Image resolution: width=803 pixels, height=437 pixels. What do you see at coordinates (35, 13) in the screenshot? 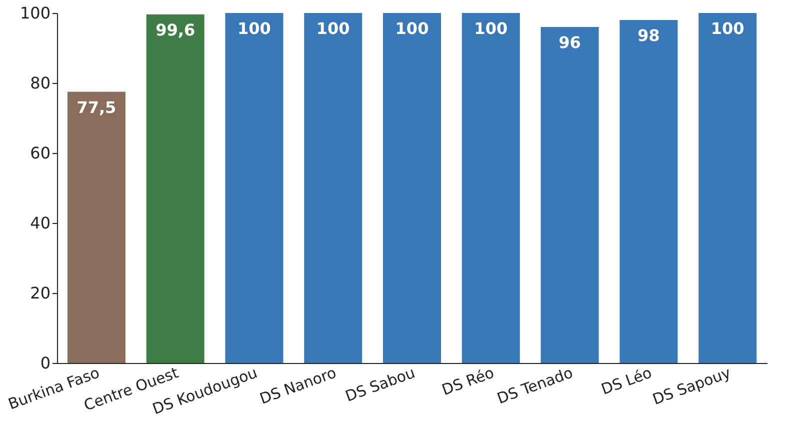
I see `y-tick-label: 100` at bounding box center [35, 13].